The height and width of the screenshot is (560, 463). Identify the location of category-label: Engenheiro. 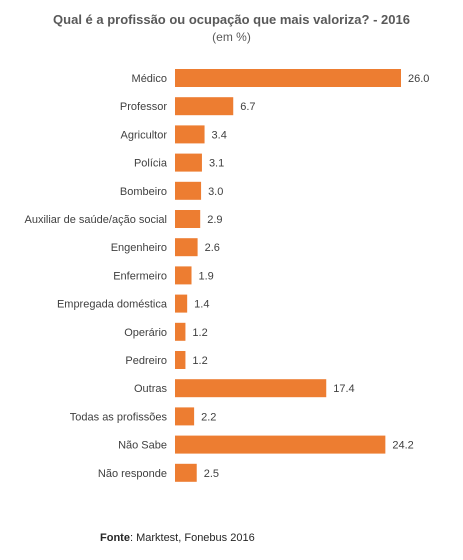
(139, 248).